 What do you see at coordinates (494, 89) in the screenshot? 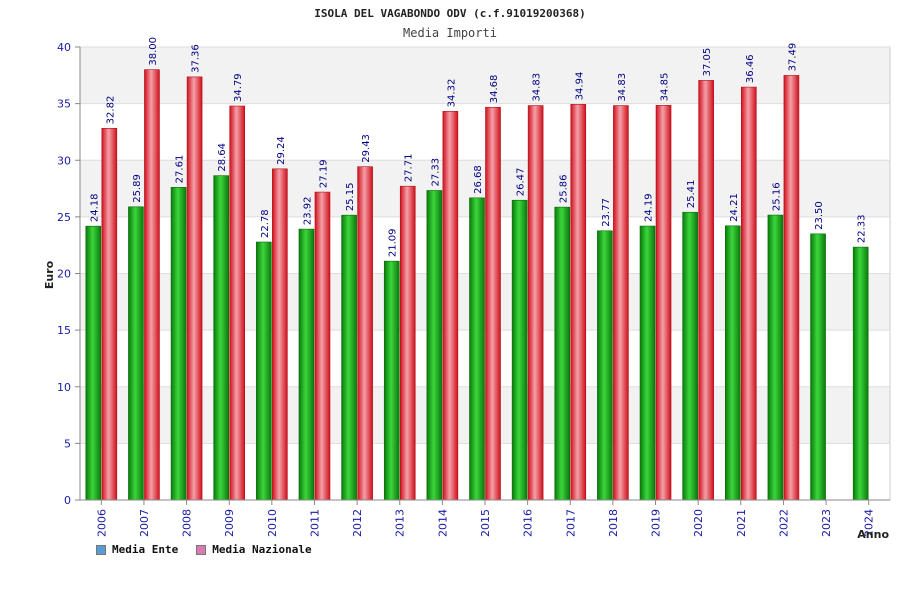
I see `data-label: 34.68` at bounding box center [494, 89].